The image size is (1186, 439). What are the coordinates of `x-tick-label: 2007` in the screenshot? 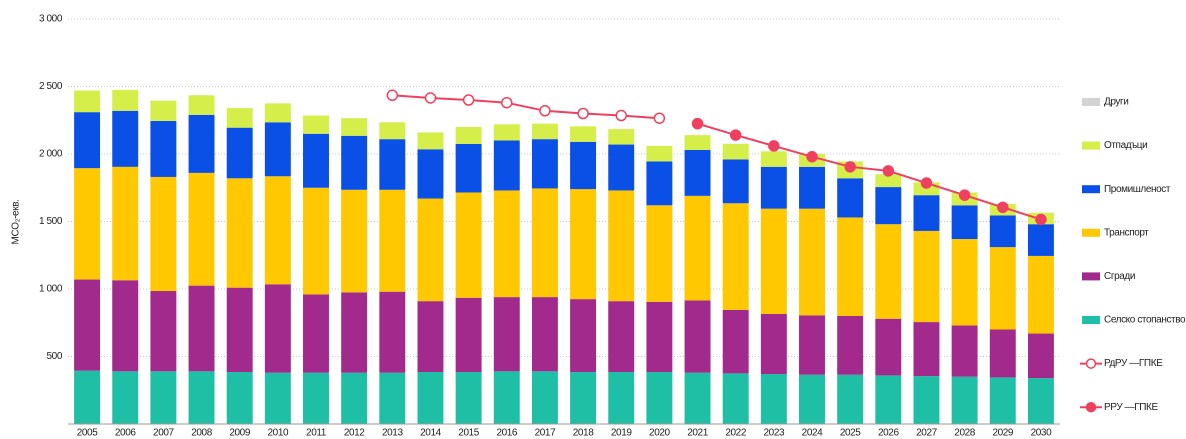 It's located at (163, 433).